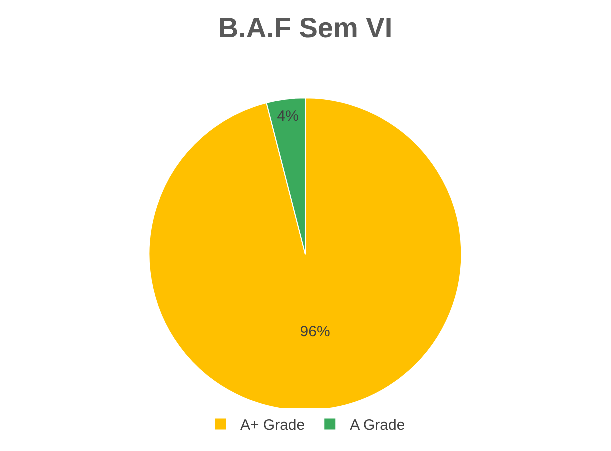 The image size is (611, 451). I want to click on data-label: 4%, so click(288, 117).